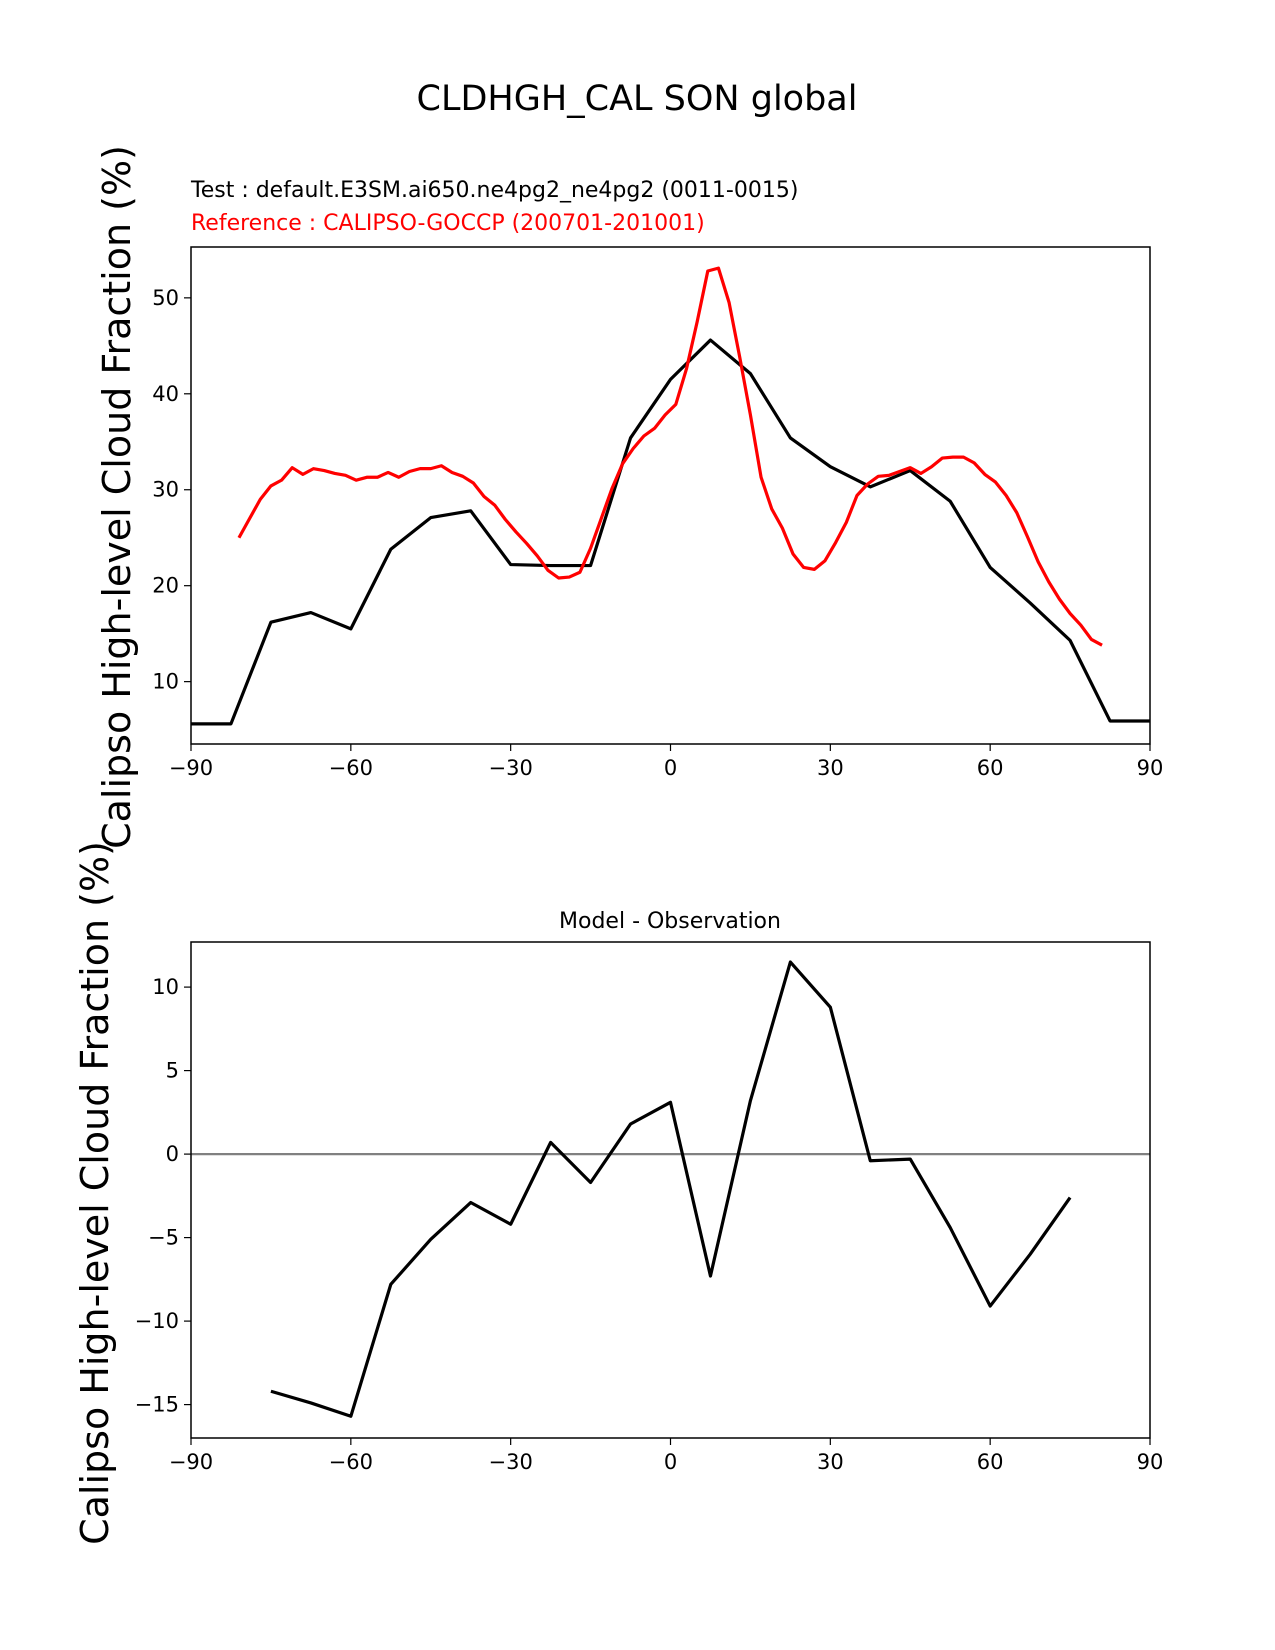  What do you see at coordinates (830, 768) in the screenshot?
I see `p0-xtick-label: 30` at bounding box center [830, 768].